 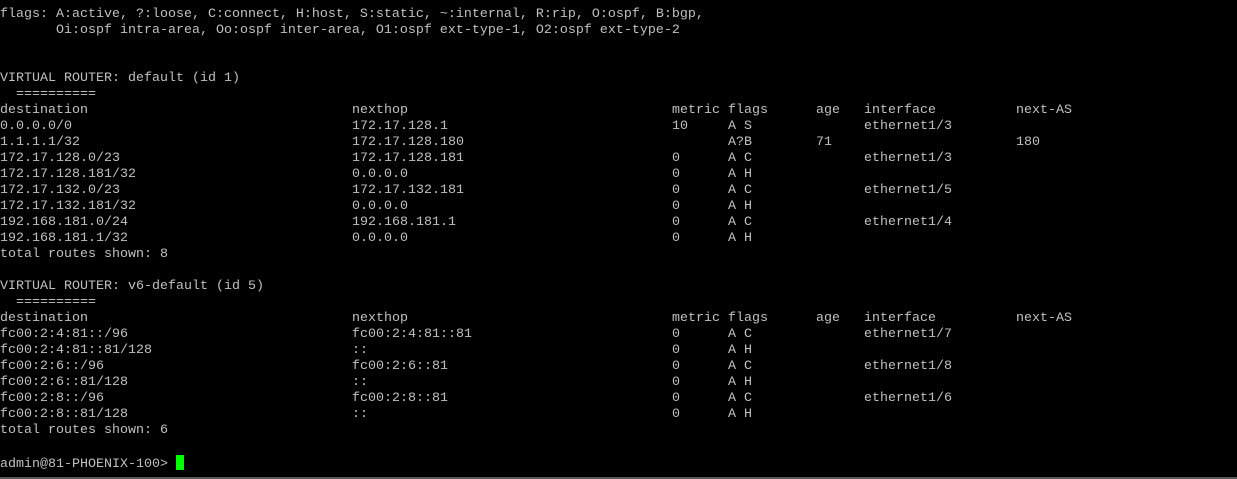 What do you see at coordinates (64, 222) in the screenshot?
I see `destination-cell: 192.168.181.0/24` at bounding box center [64, 222].